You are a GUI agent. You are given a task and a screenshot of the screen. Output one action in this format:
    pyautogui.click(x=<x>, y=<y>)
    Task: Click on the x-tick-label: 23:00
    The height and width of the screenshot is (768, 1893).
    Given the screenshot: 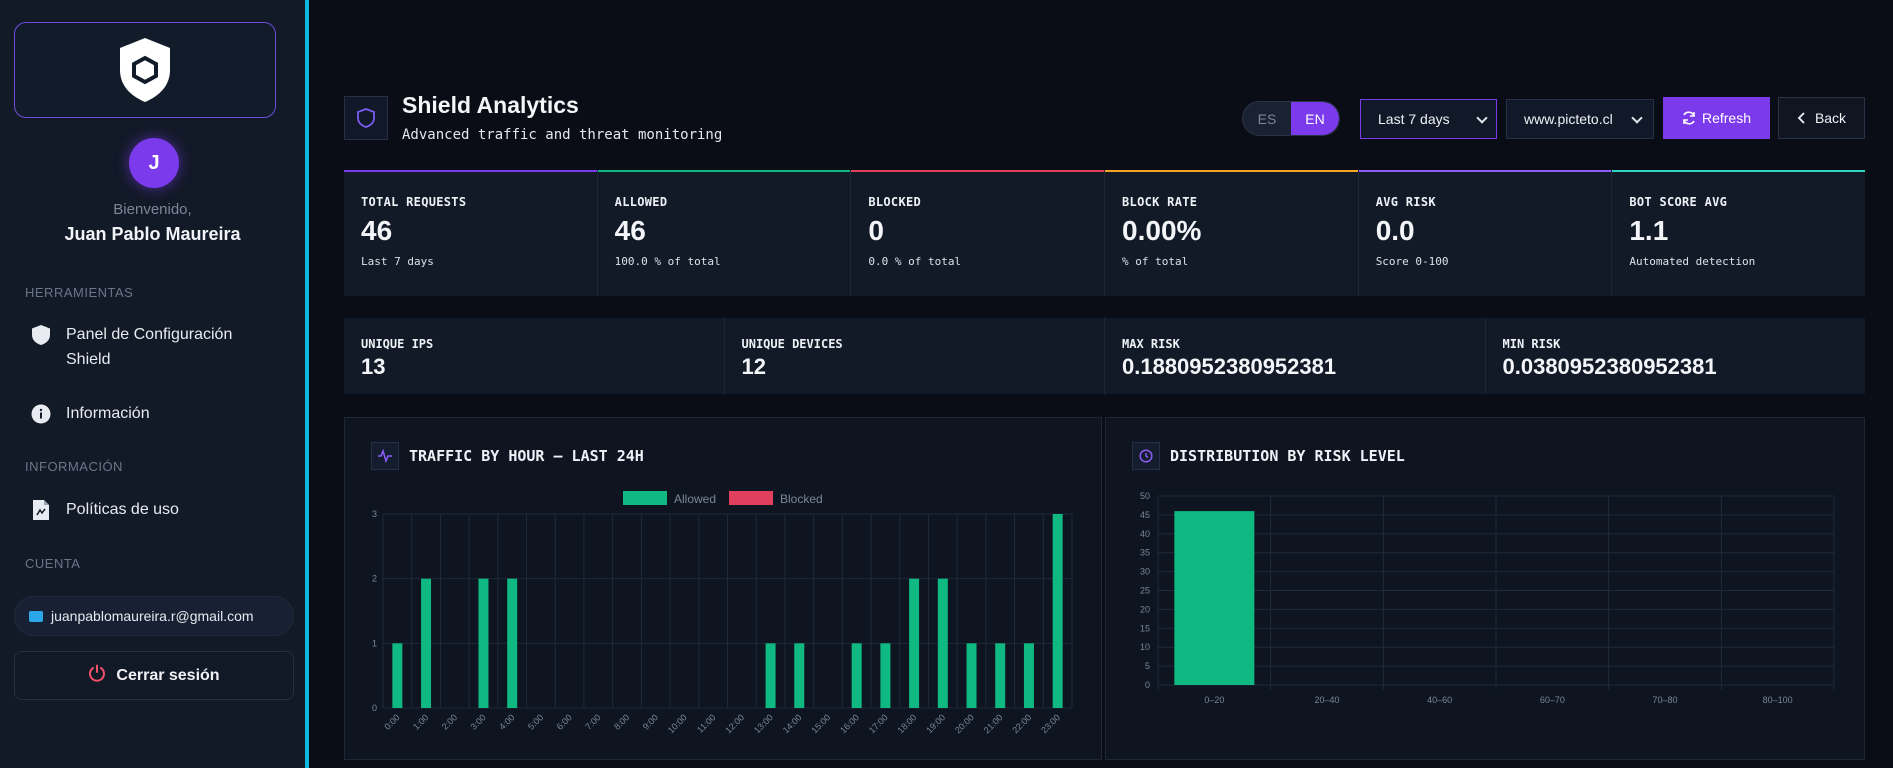 What is the action you would take?
    pyautogui.click(x=1050, y=723)
    